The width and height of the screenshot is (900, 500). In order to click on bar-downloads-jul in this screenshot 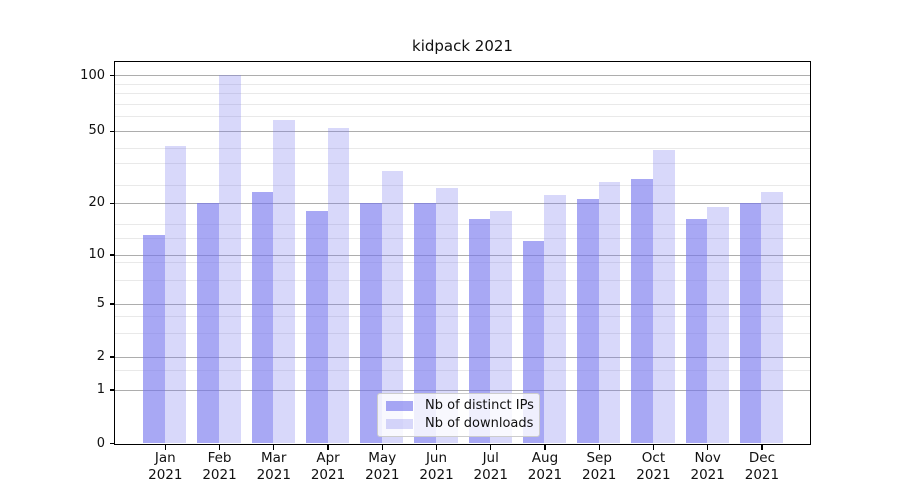, I will do `click(501, 326)`.